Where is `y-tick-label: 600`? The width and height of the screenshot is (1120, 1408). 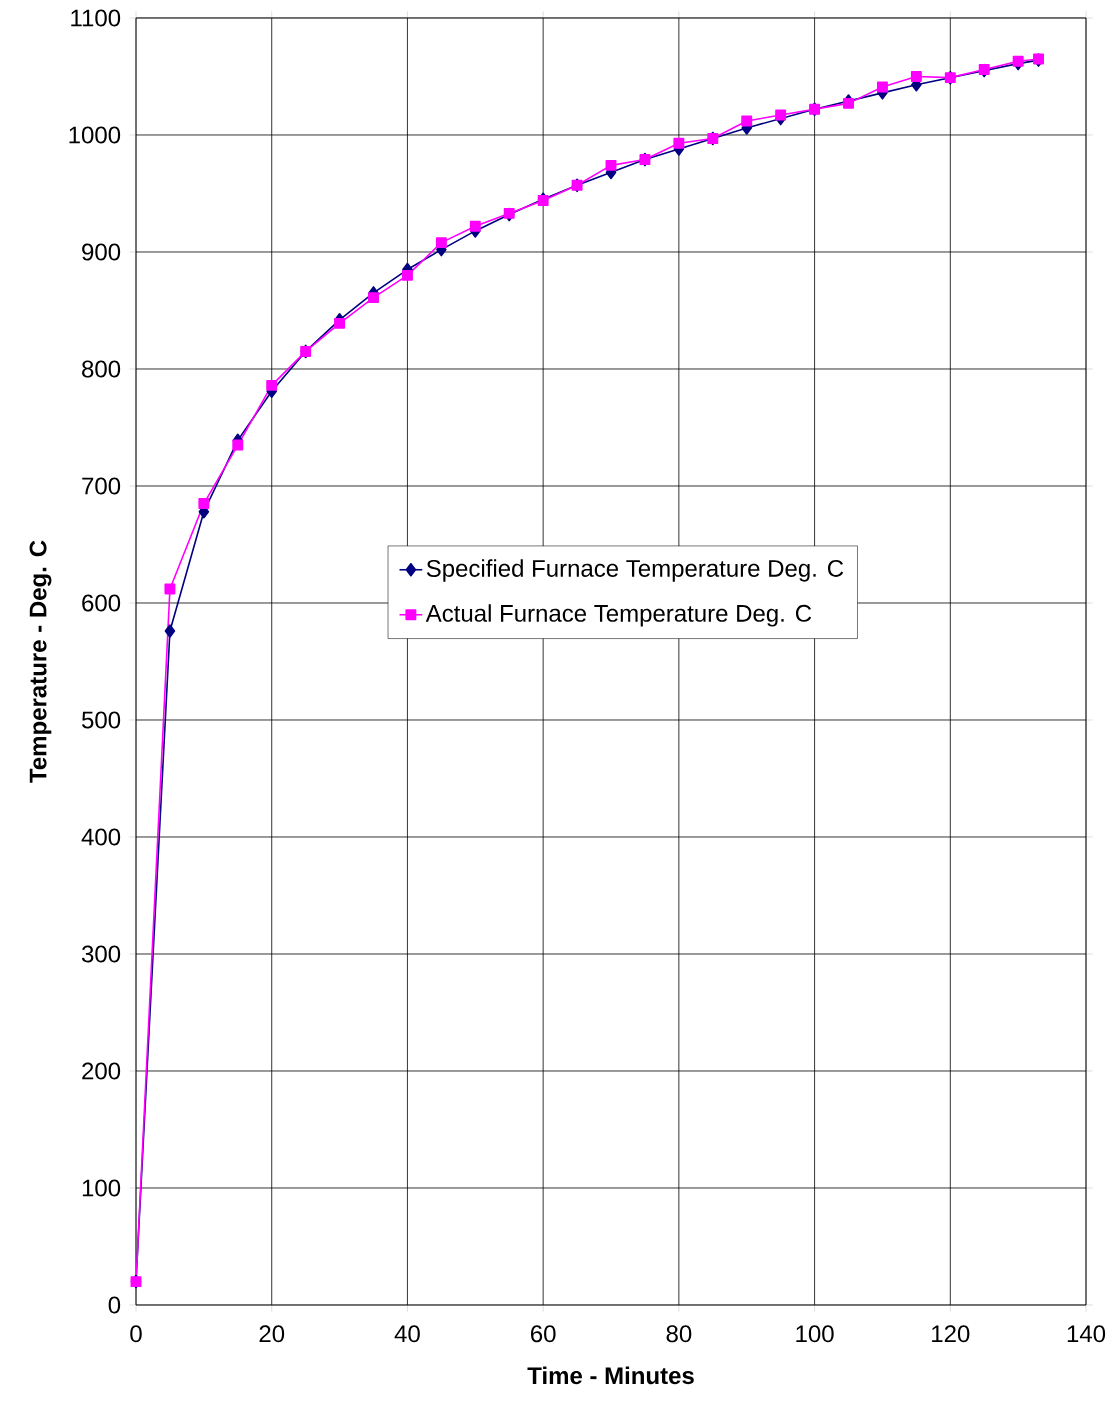 y-tick-label: 600 is located at coordinates (101, 603).